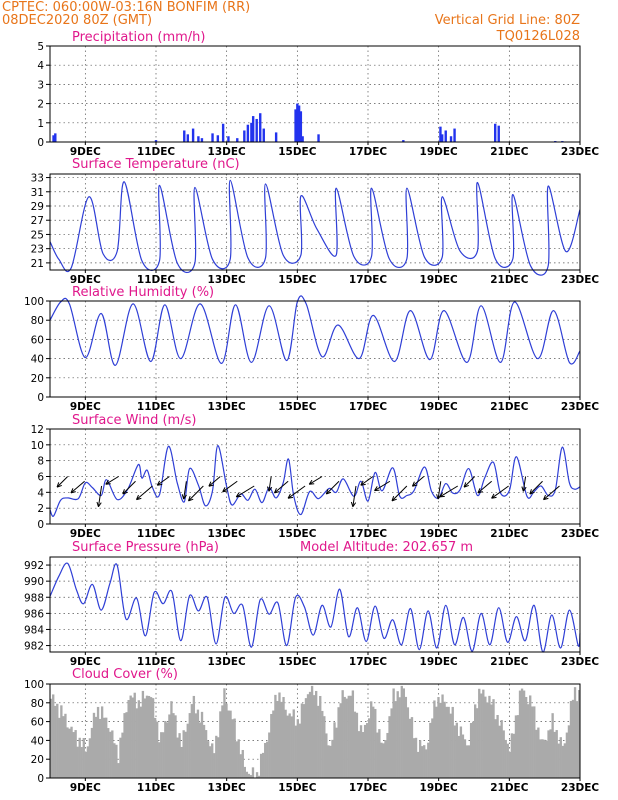 This screenshot has height=800, width=618. What do you see at coordinates (34, 582) in the screenshot?
I see `y-tick-label: 990` at bounding box center [34, 582].